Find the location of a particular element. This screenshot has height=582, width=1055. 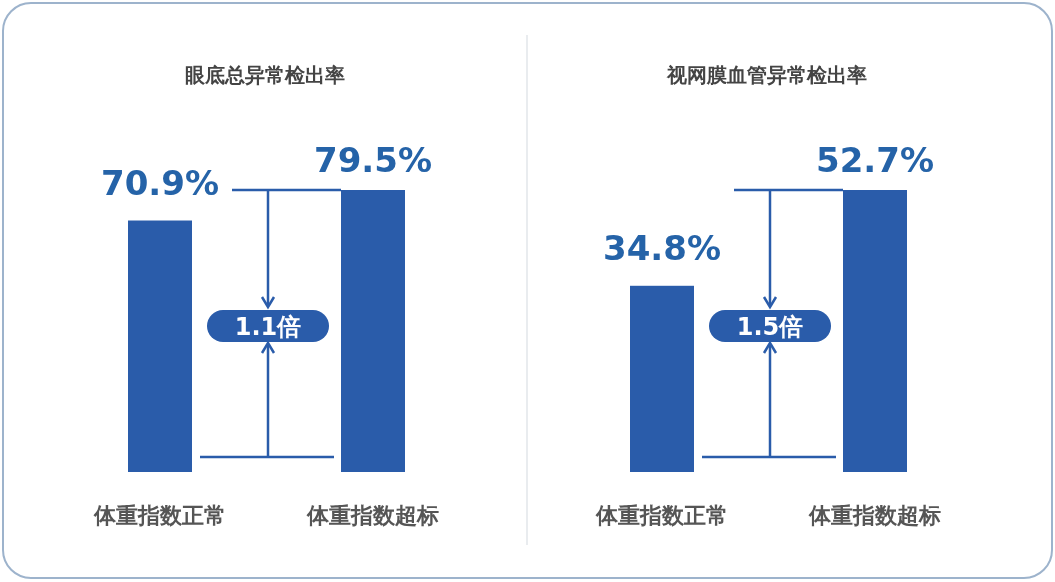

annotation: 1.5倍 is located at coordinates (770, 327).